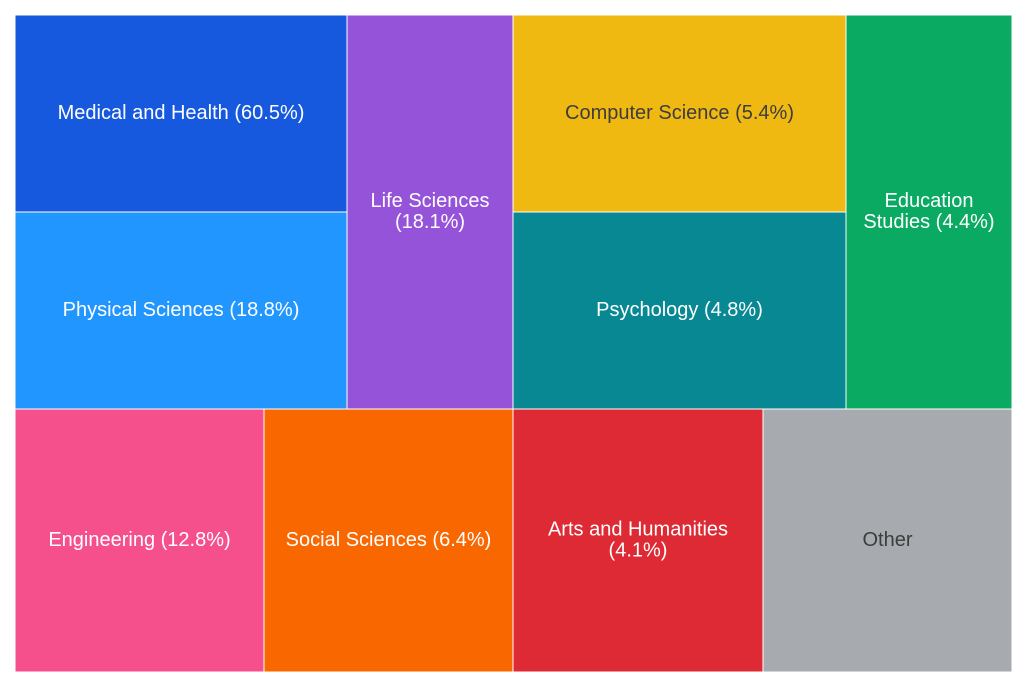 The height and width of the screenshot is (690, 1035). I want to click on tile-label-line: Physical Sciences (18.8%), so click(181, 310).